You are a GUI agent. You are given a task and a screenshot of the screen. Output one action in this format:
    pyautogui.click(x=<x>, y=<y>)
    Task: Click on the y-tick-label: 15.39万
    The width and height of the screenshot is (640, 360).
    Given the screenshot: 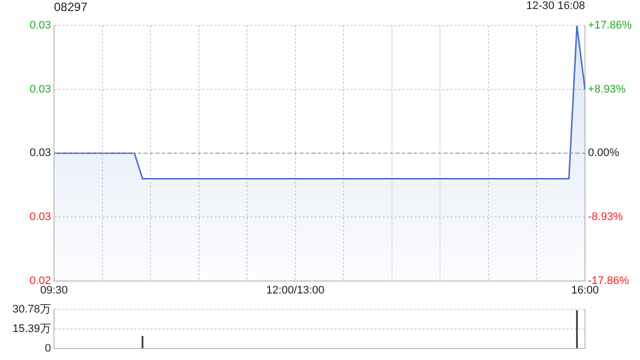 What is the action you would take?
    pyautogui.click(x=31, y=329)
    